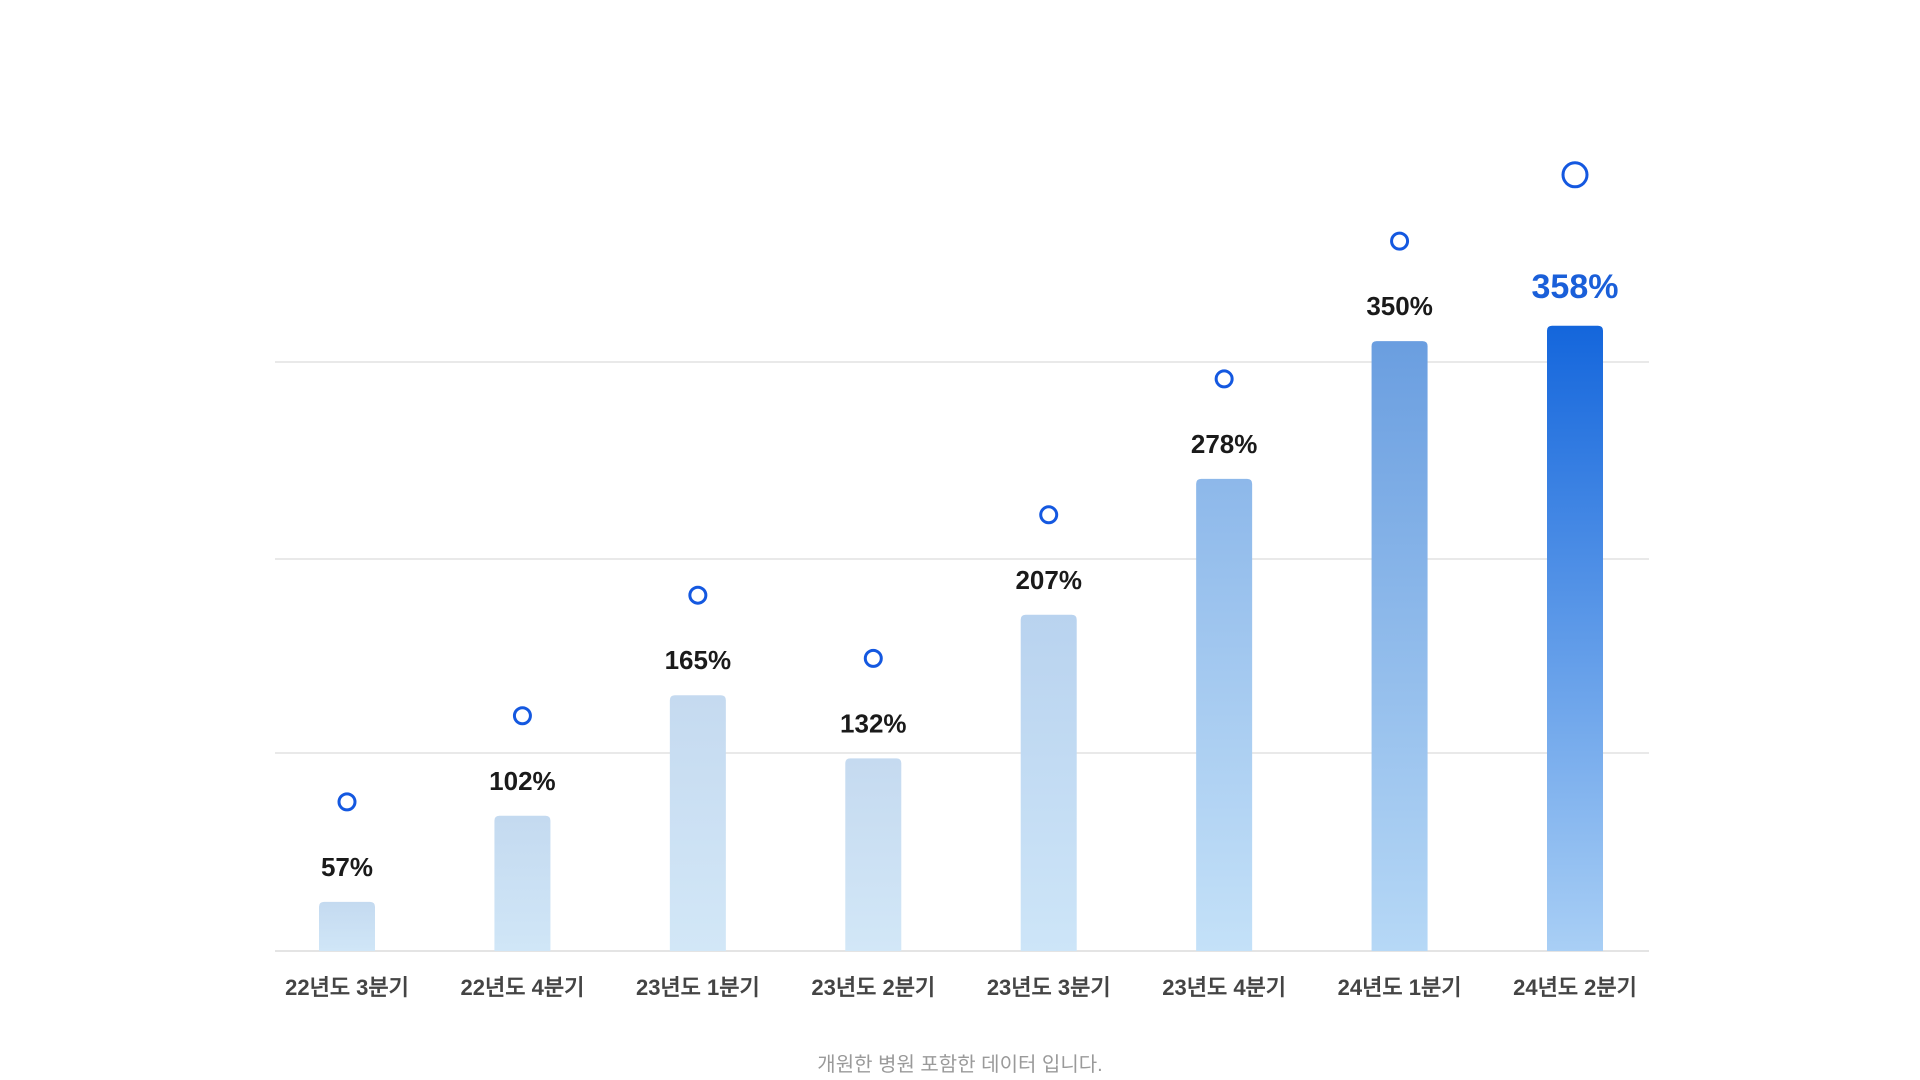  I want to click on value-label: 165%, so click(698, 660).